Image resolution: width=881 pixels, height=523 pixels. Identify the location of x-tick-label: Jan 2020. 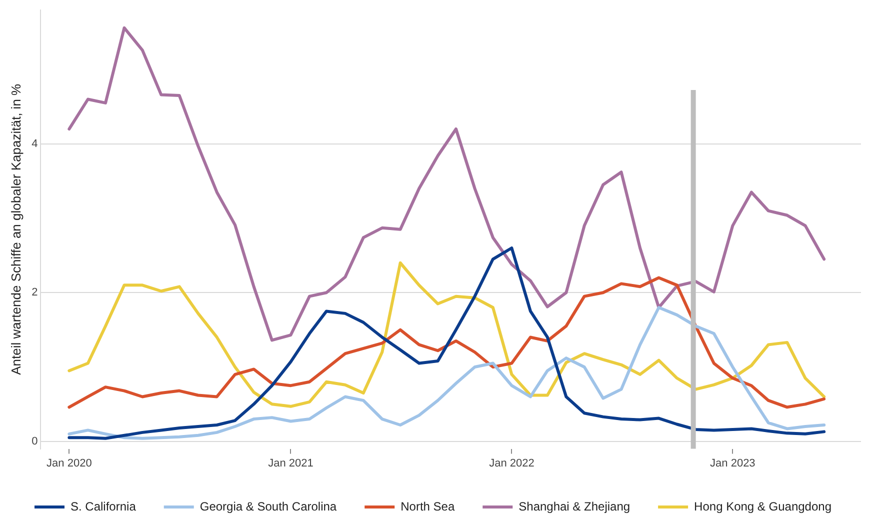
(69, 463).